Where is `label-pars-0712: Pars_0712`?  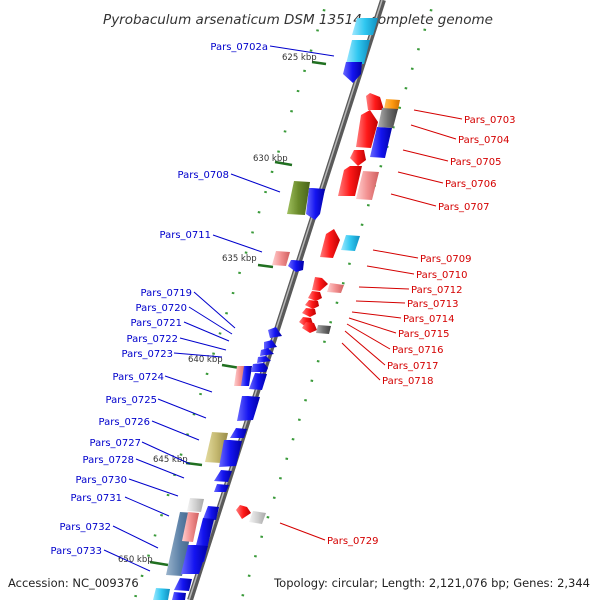
label-pars-0712: Pars_0712 is located at coordinates (436, 290).